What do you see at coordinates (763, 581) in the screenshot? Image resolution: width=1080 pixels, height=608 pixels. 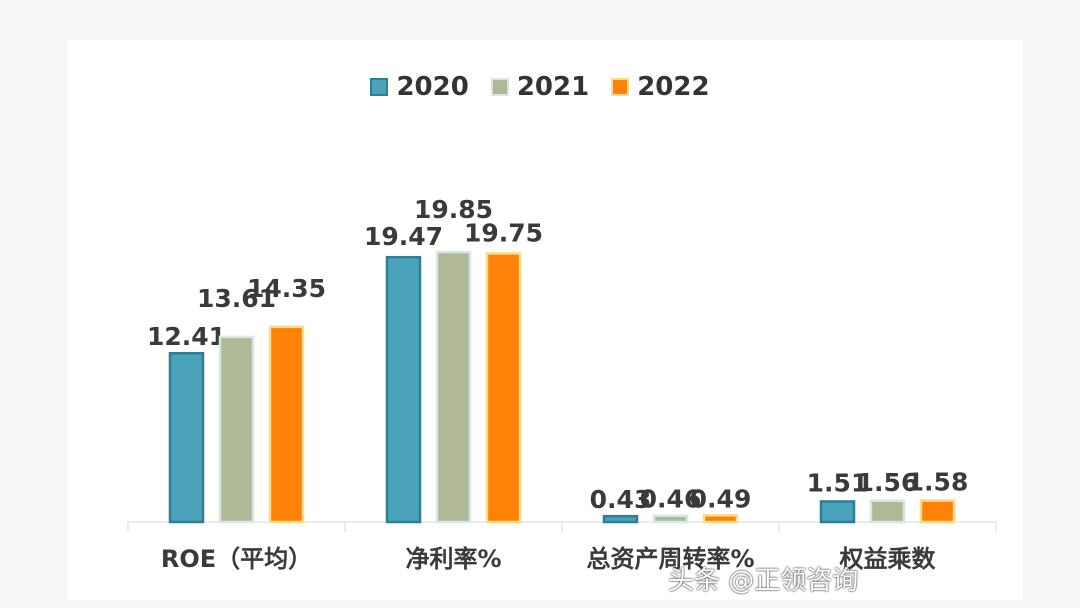 I see `watermark: 头条 @正领咨询` at bounding box center [763, 581].